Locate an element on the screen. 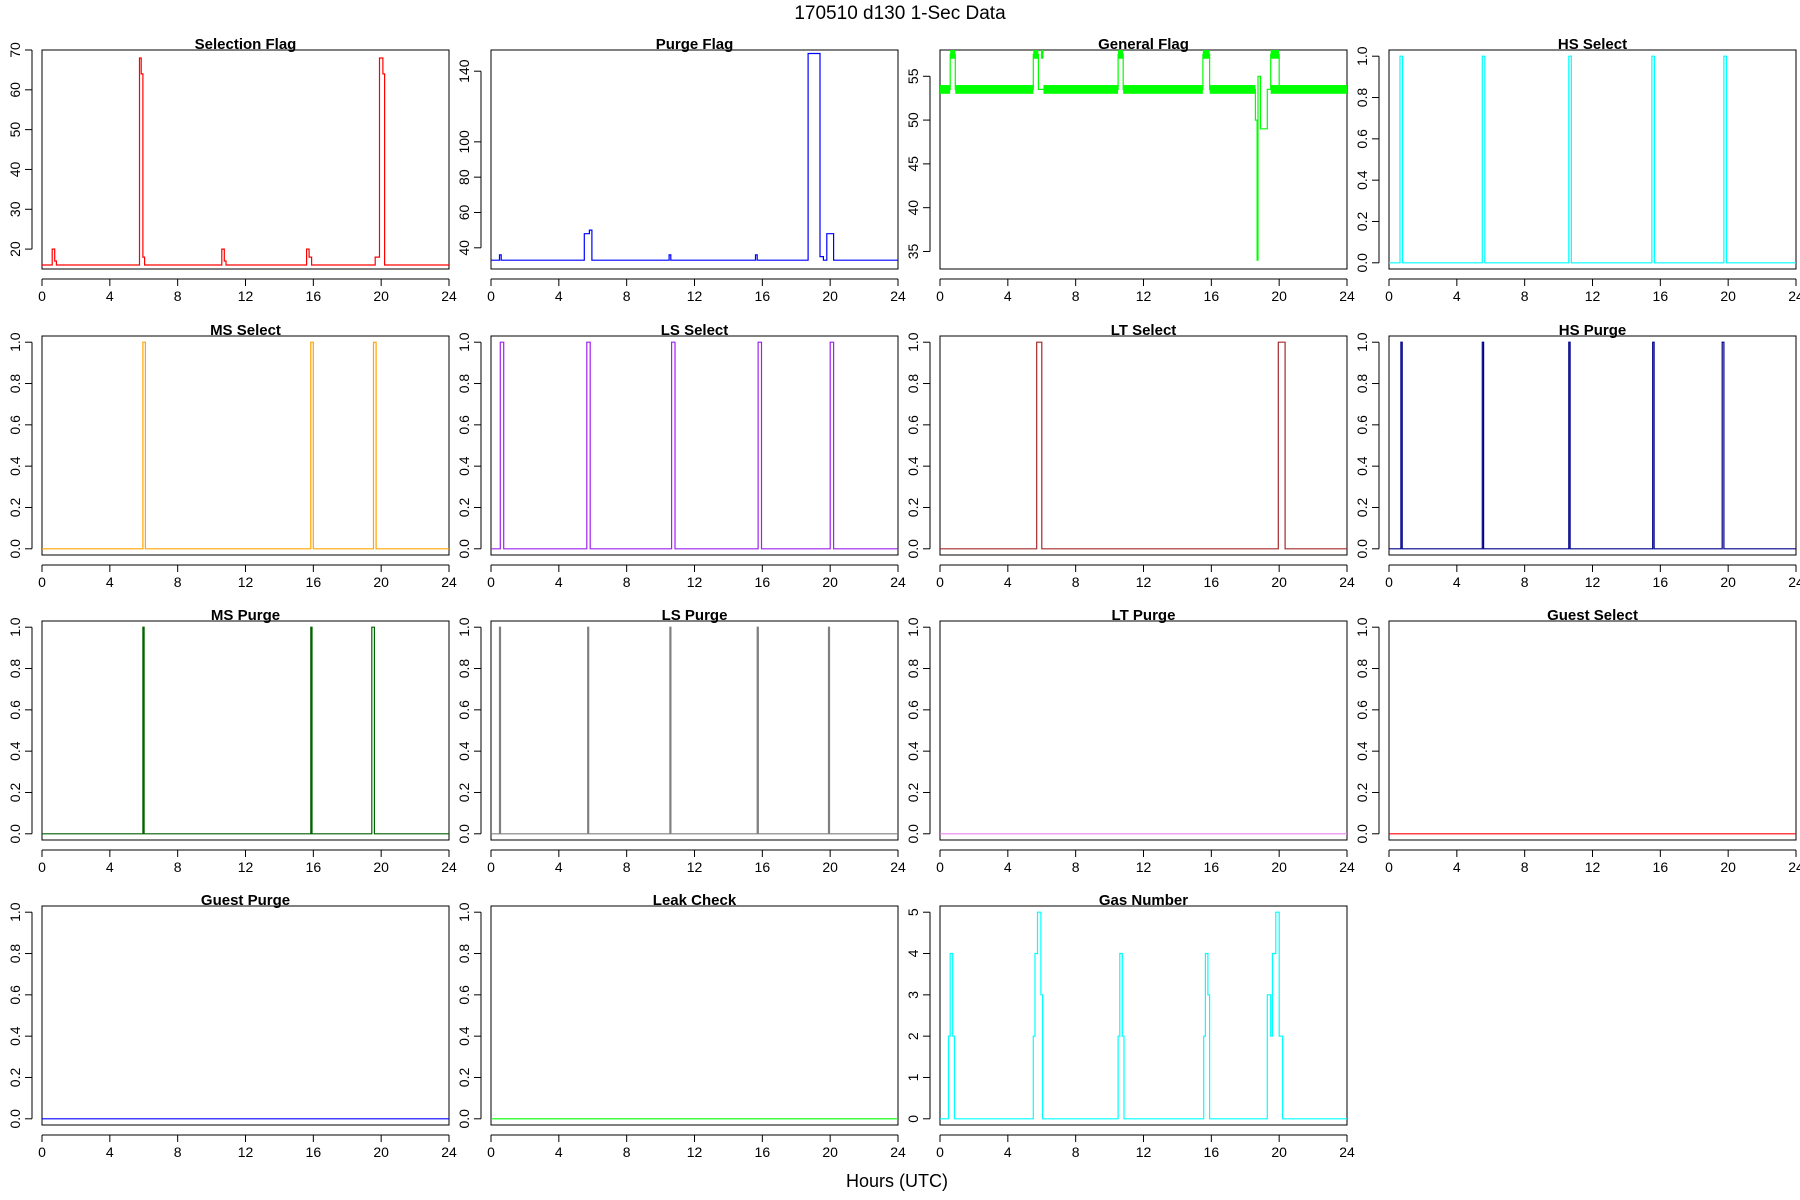 This screenshot has height=1200, width=1800. panel-lt-purge: LT Purge 0 4 8 12 16 20 24 0.0 0.2 0.4 0.6 0.8 1.0 is located at coordinates (1130, 741).